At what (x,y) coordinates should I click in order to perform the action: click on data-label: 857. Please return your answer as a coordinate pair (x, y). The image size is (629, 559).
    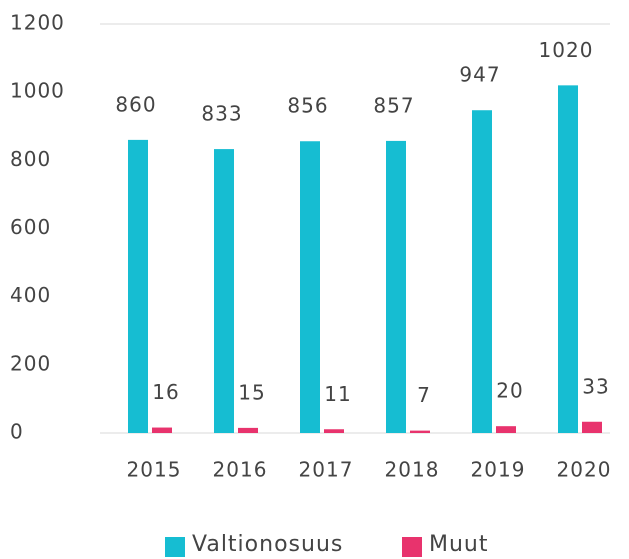
    Looking at the image, I should click on (393, 105).